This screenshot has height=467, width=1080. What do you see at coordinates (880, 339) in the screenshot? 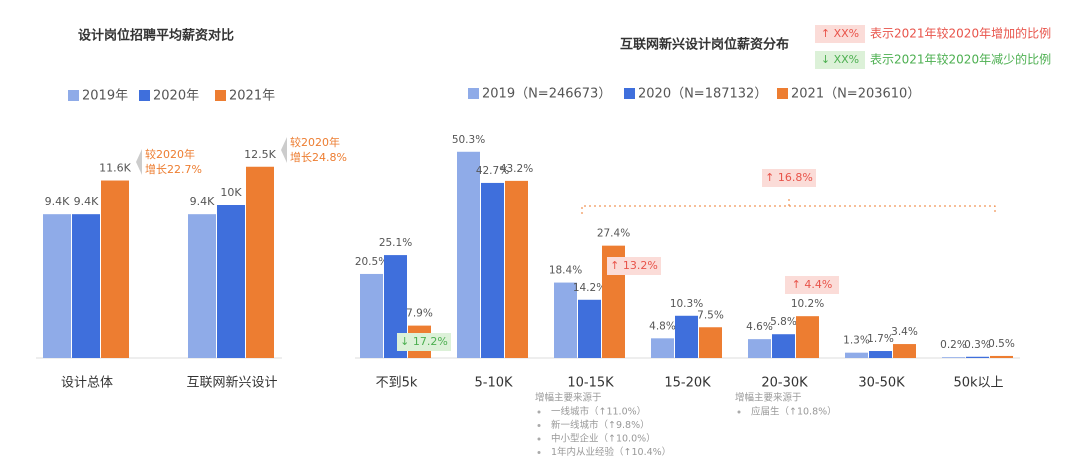
I see `value-label: 1.7%` at bounding box center [880, 339].